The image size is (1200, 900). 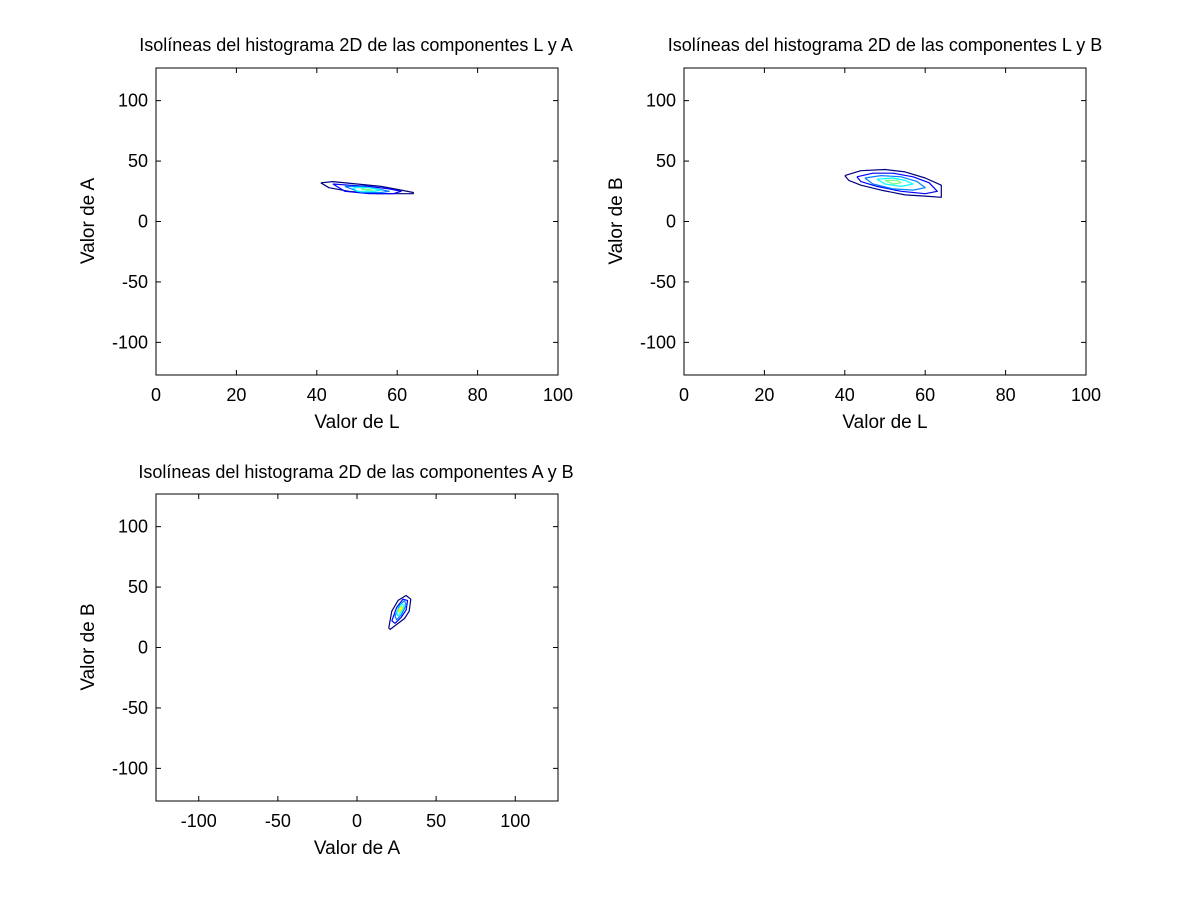 What do you see at coordinates (436, 821) in the screenshot?
I see `x-tick-label: 50` at bounding box center [436, 821].